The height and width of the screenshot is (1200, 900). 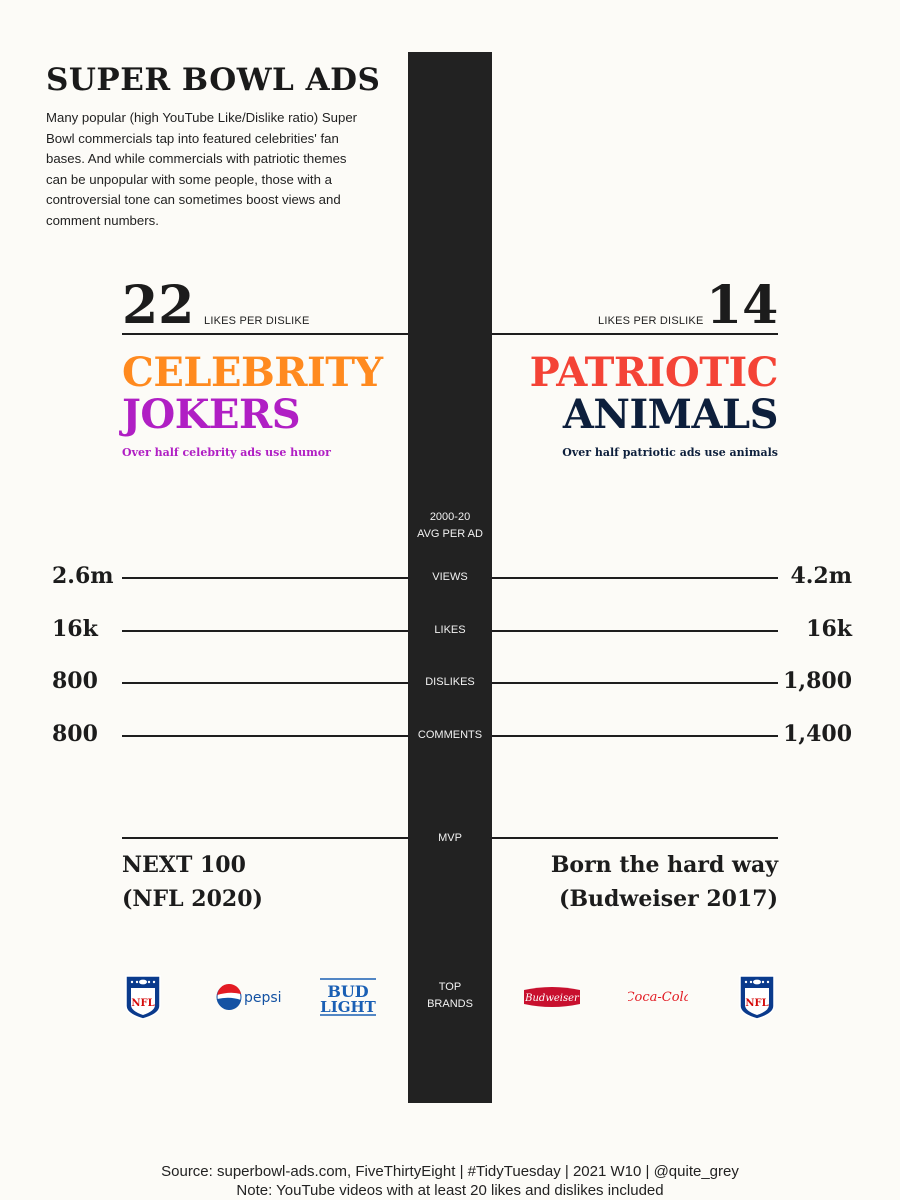 What do you see at coordinates (635, 838) in the screenshot?
I see `right-mvp-divider` at bounding box center [635, 838].